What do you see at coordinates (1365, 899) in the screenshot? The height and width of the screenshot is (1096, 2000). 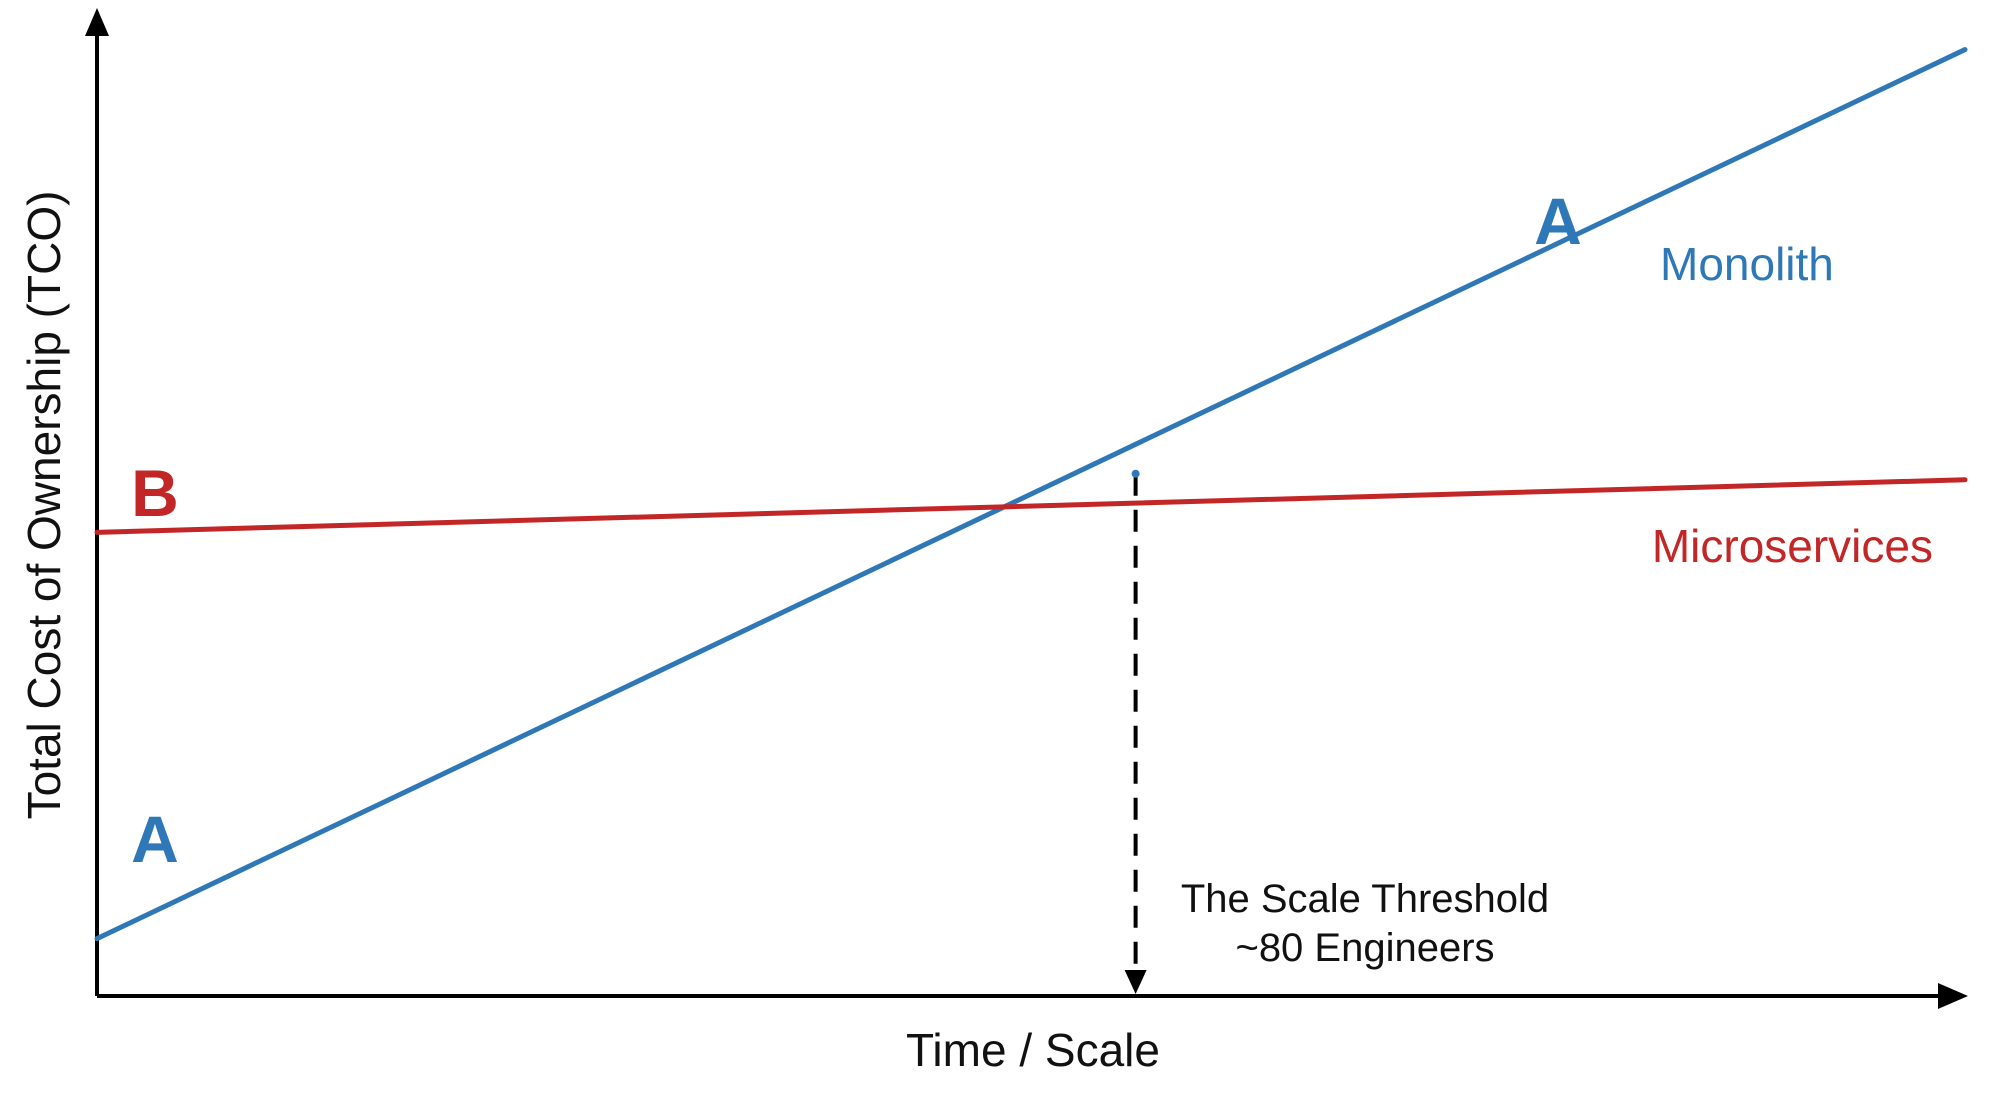 I see `threshold-label-line-1: The Scale Threshold` at bounding box center [1365, 899].